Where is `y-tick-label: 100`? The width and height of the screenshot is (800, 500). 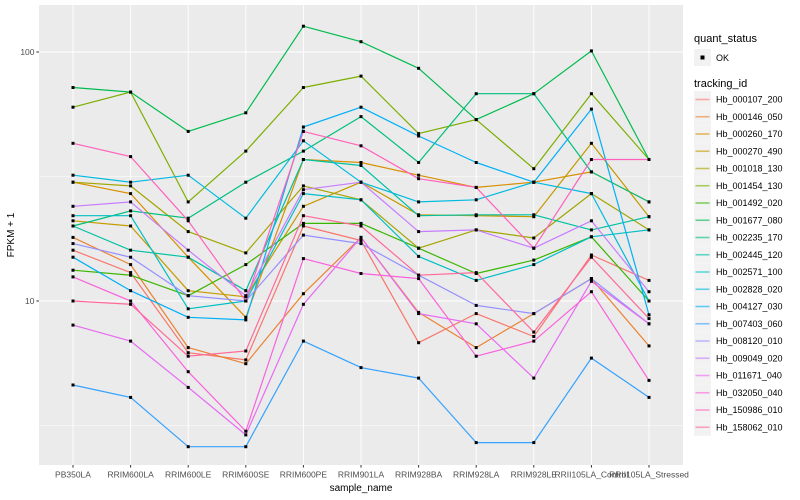 y-tick-label: 100 is located at coordinates (27, 52).